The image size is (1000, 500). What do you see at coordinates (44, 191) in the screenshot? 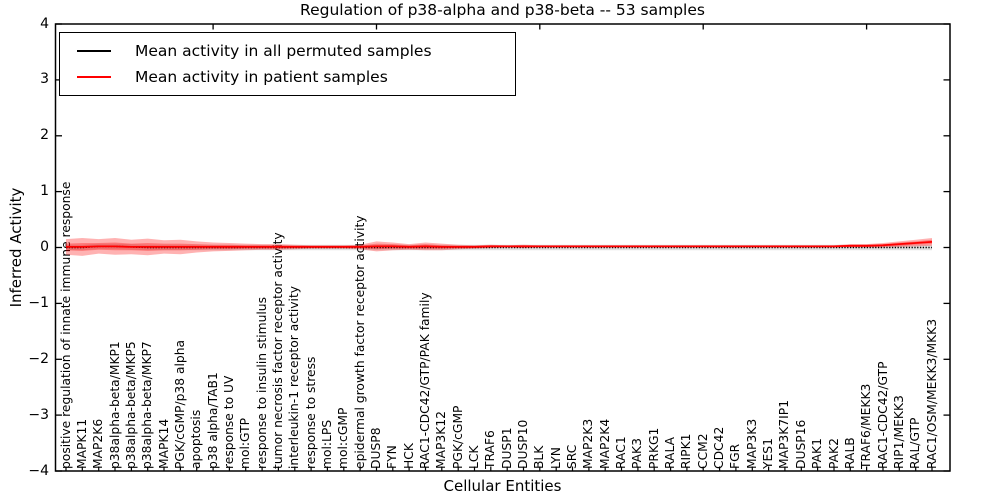
I see `y-tick-label: 1` at bounding box center [44, 191].